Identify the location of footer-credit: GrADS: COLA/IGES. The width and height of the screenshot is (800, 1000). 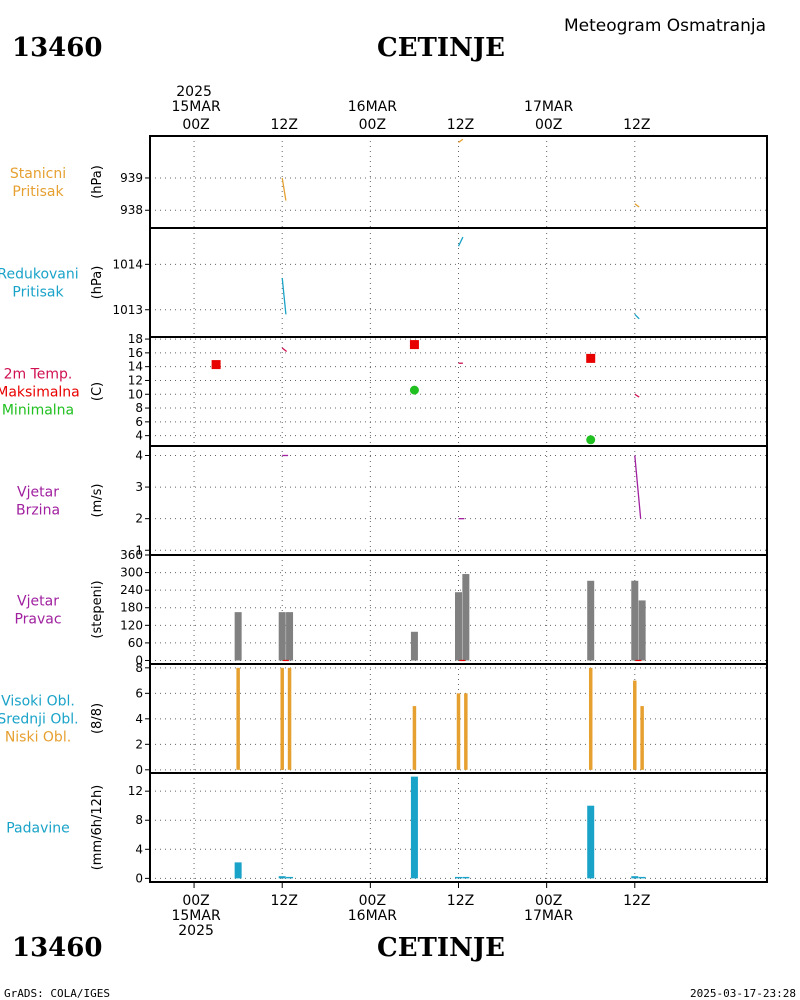
(57, 993).